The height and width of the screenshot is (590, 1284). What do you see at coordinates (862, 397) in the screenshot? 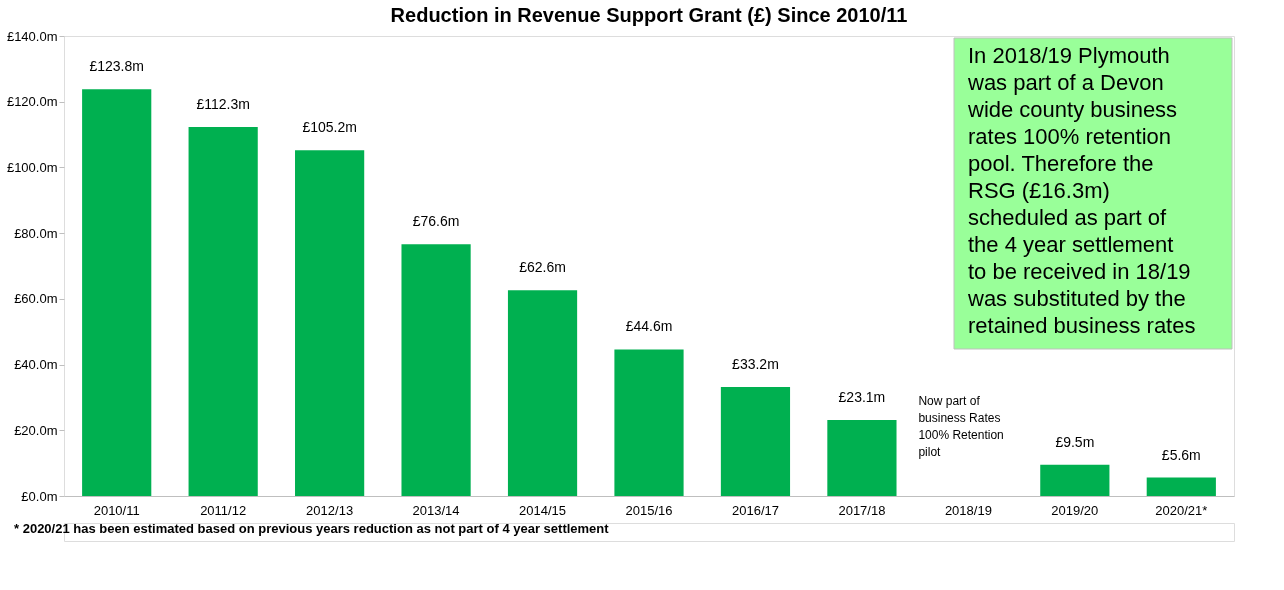
I see `data-label: £23.1m` at bounding box center [862, 397].